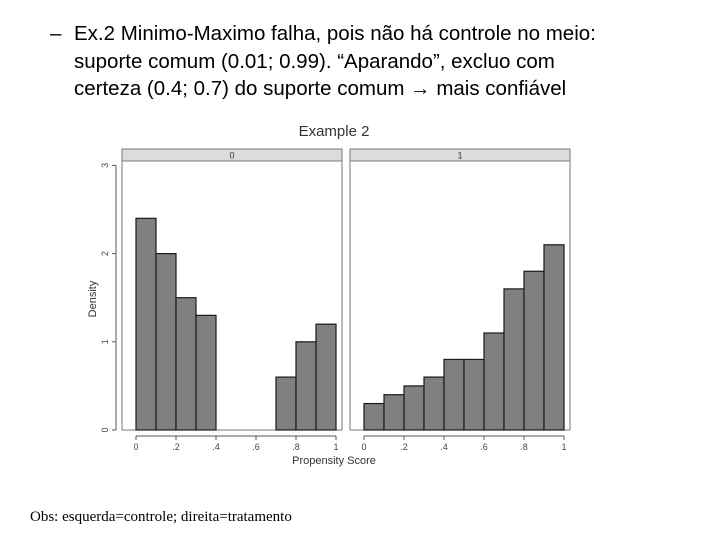 The image size is (720, 540). I want to click on y-tick-label: 3, so click(105, 165).